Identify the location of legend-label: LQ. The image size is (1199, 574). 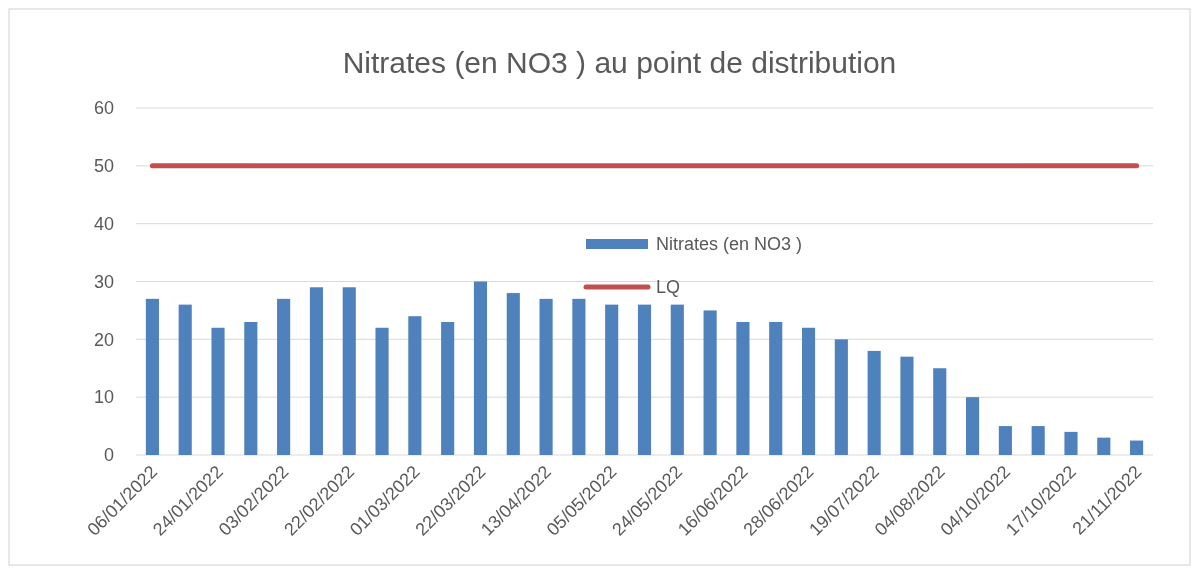
(668, 287).